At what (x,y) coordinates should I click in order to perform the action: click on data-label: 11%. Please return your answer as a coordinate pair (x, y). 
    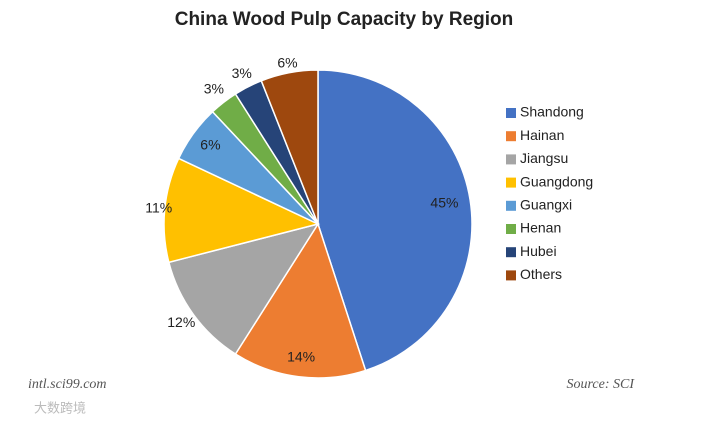
    Looking at the image, I should click on (158, 208).